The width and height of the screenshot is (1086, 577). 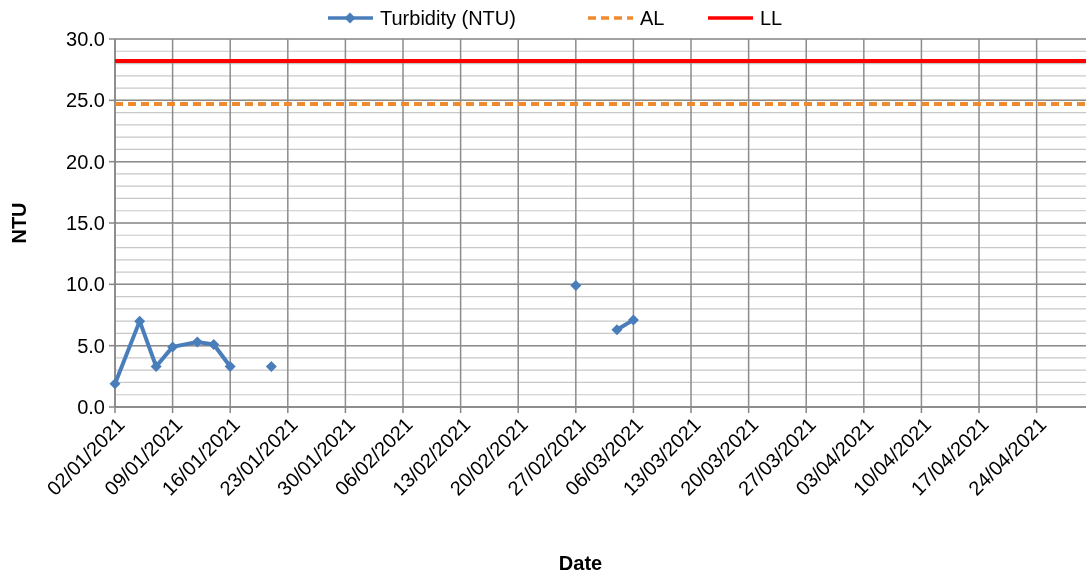 I want to click on y-tick-label: 0.0, so click(x=91, y=407).